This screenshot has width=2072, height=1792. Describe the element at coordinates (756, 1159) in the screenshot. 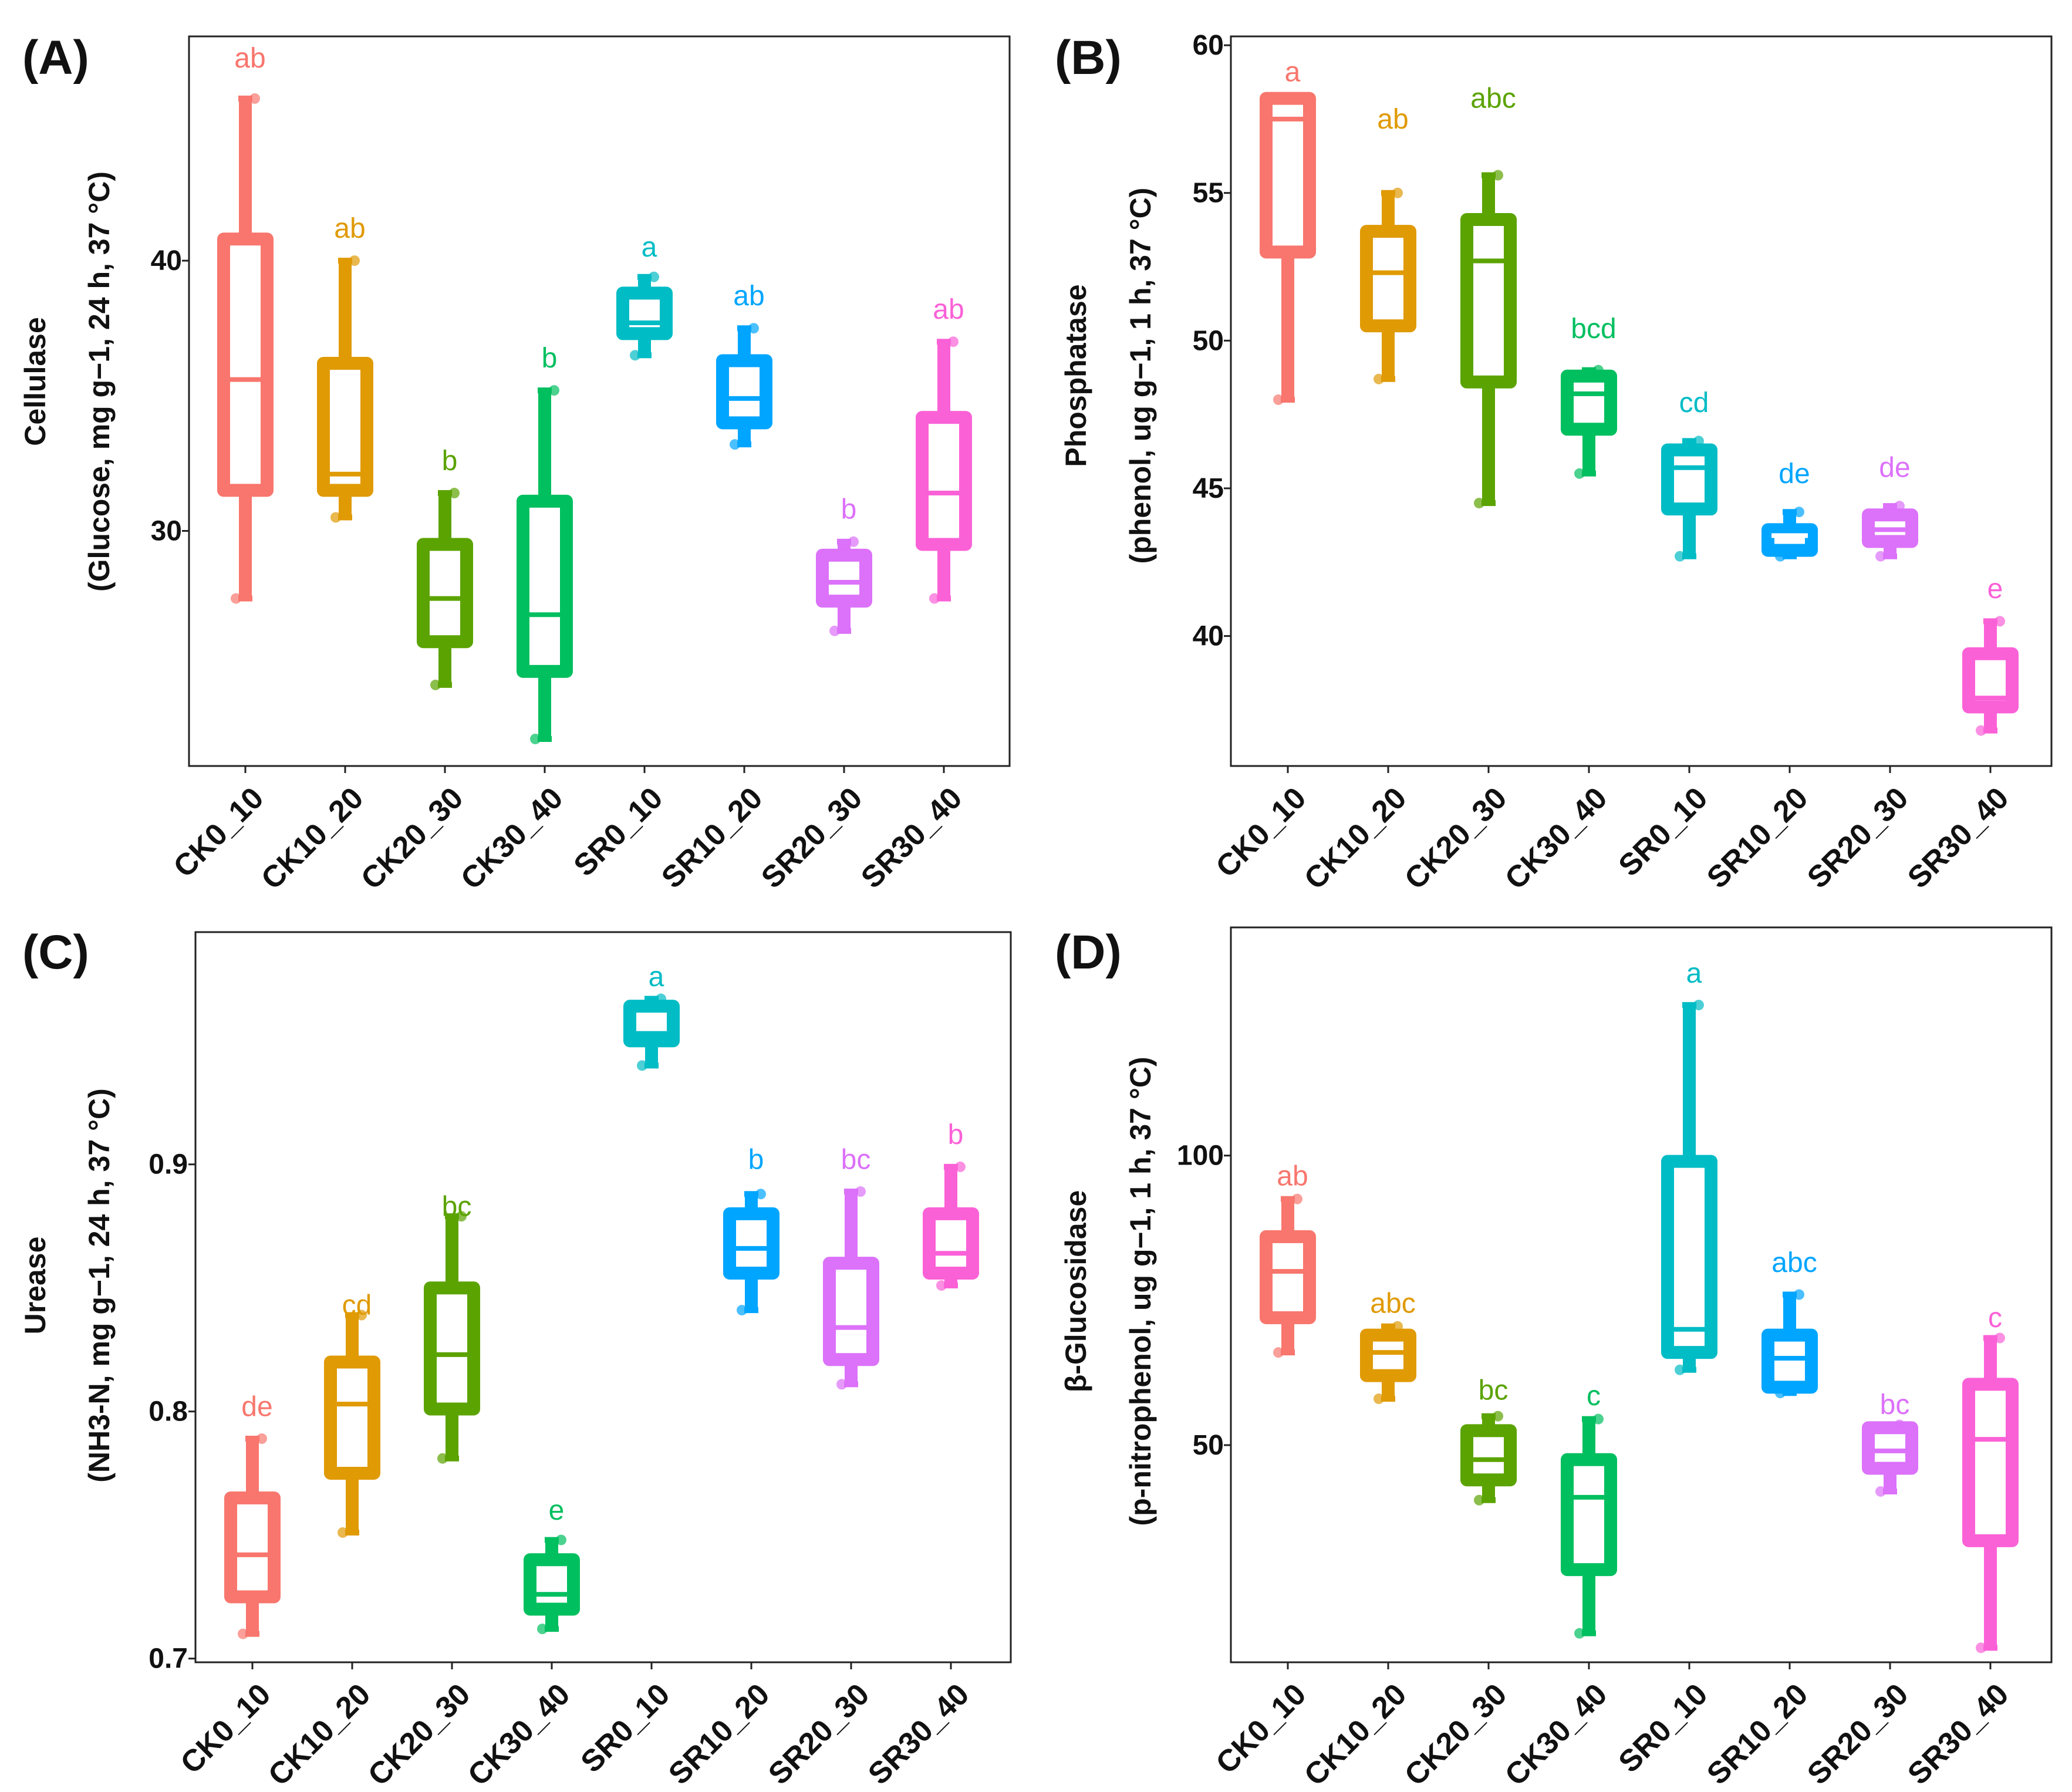

I see `p2-sig-letter-5: b` at that location.